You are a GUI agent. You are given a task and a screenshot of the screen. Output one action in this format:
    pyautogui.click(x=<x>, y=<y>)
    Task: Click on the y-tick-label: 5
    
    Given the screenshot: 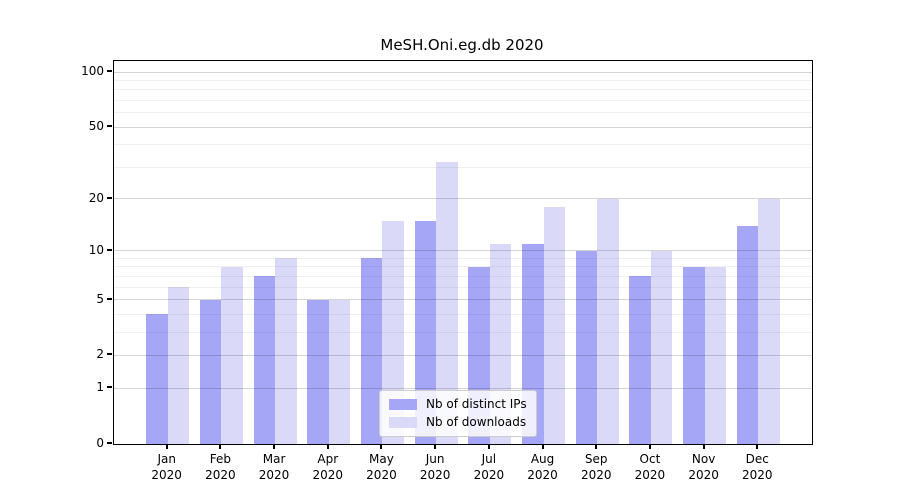 What is the action you would take?
    pyautogui.click(x=100, y=298)
    